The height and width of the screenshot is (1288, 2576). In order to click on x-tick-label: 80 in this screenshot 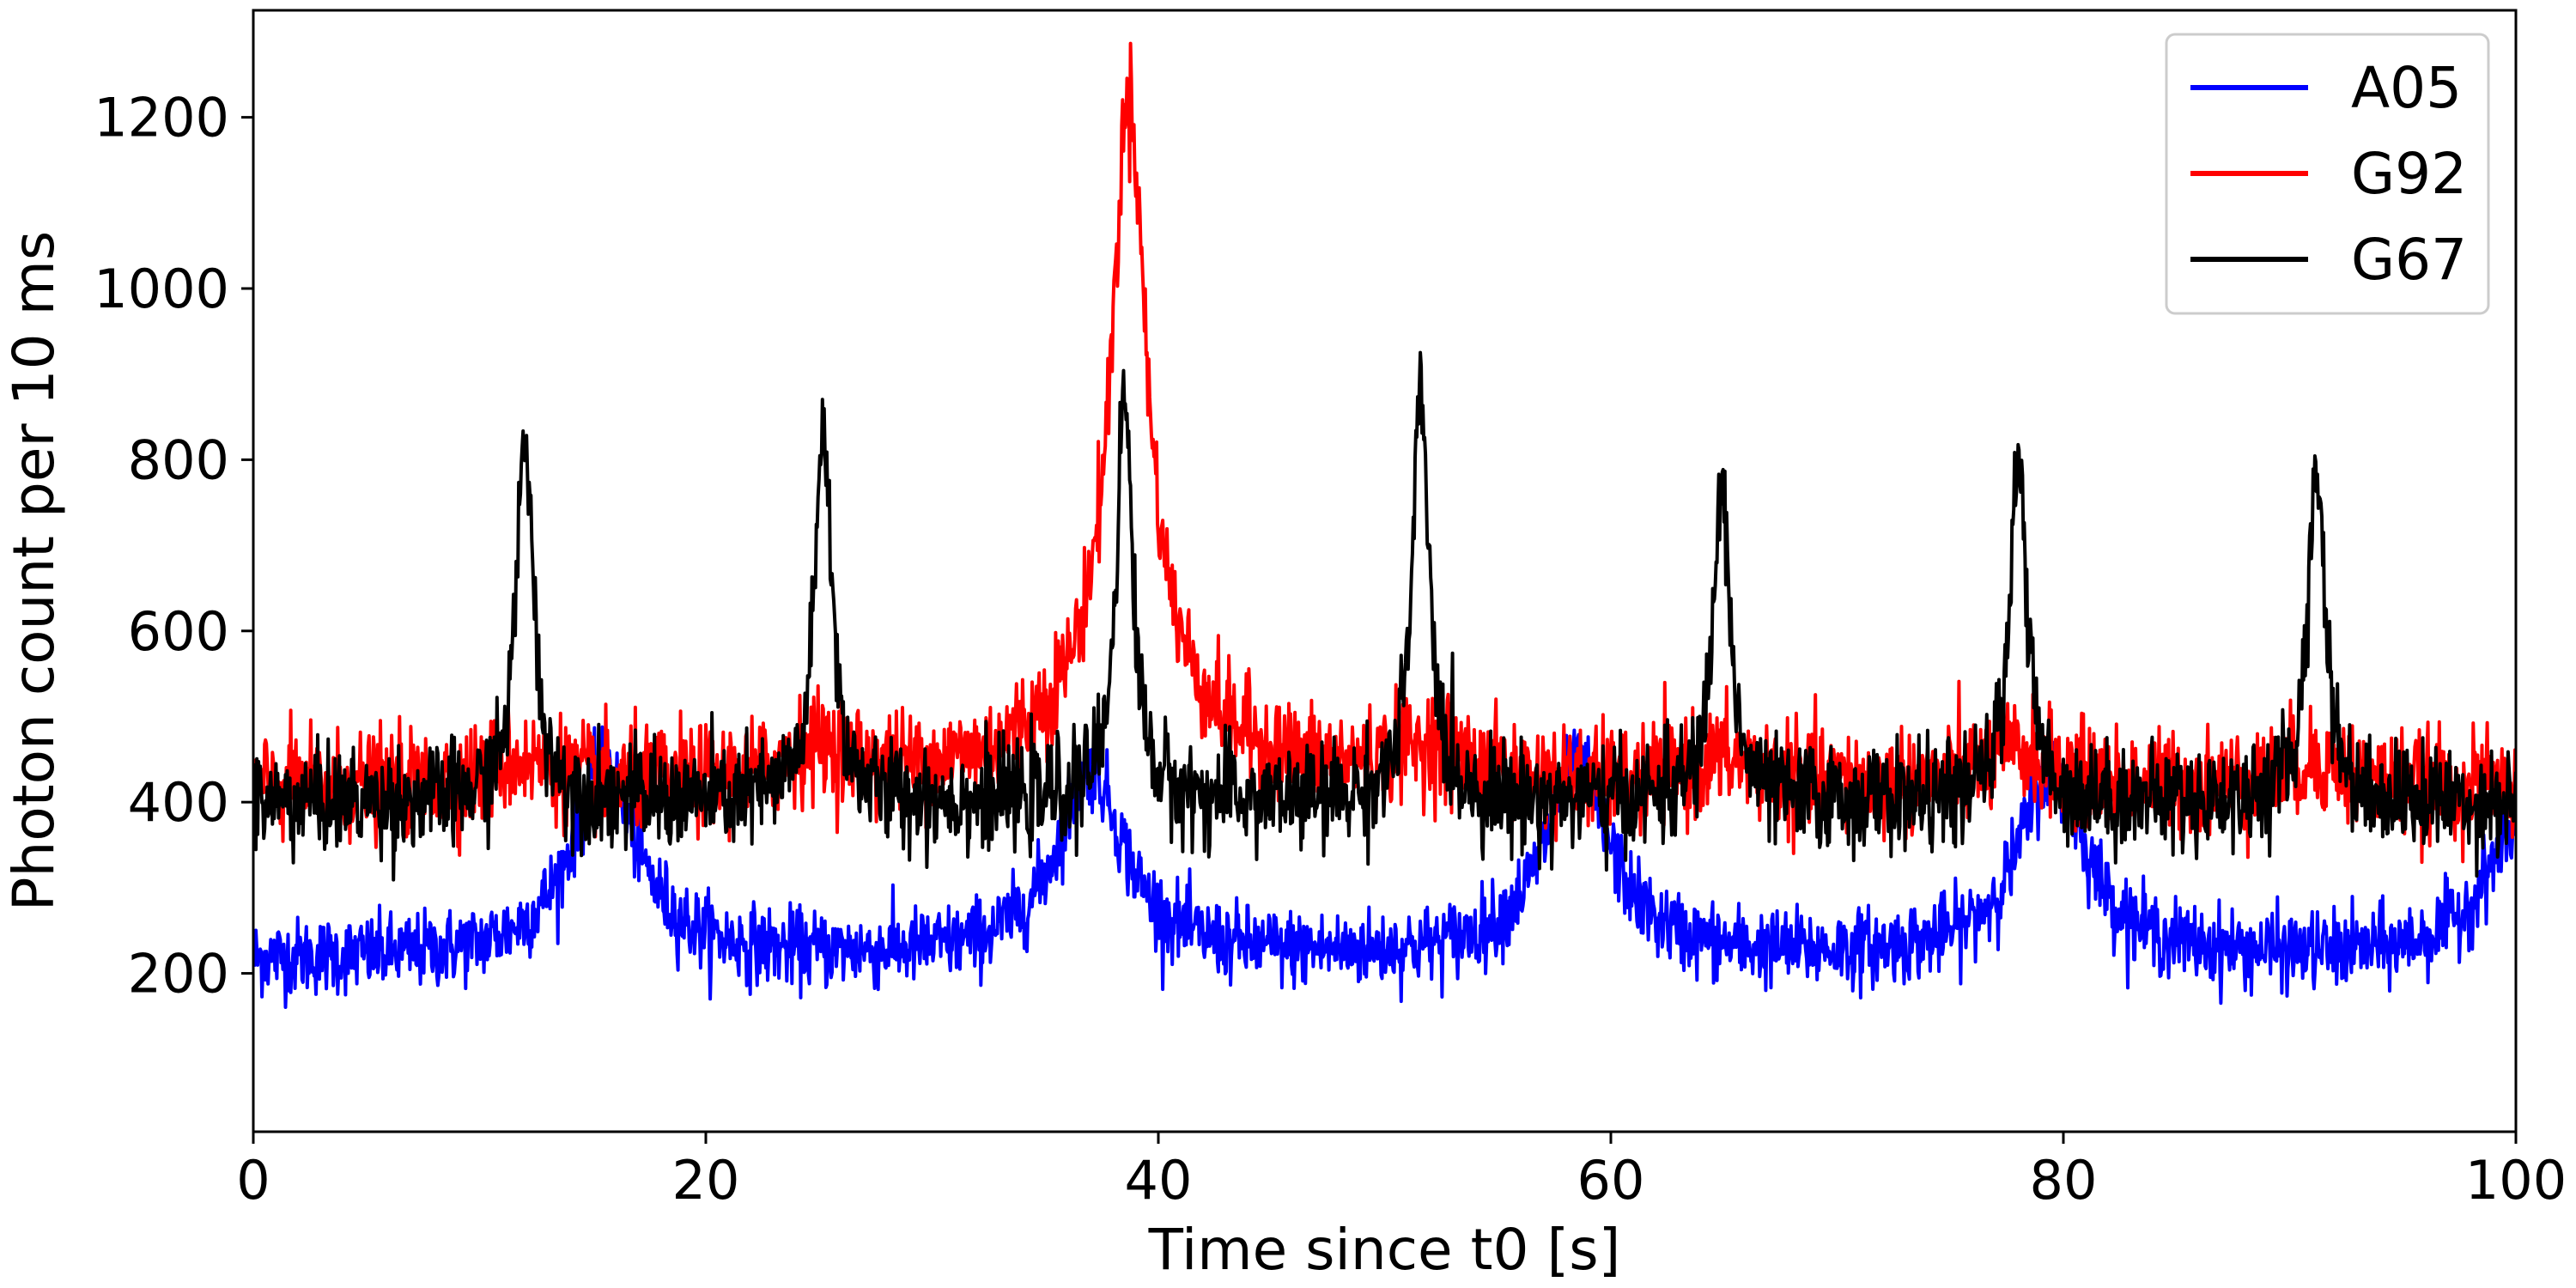, I will do `click(2064, 1180)`.